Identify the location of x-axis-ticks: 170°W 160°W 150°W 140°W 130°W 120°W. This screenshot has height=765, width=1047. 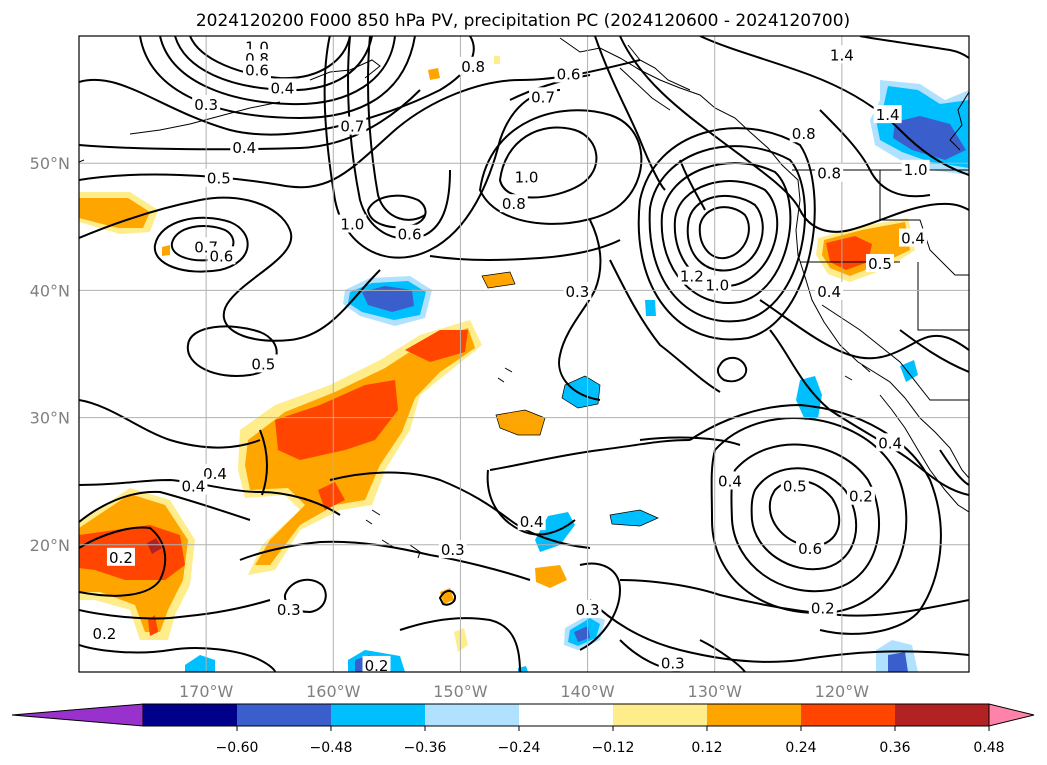
(524, 691).